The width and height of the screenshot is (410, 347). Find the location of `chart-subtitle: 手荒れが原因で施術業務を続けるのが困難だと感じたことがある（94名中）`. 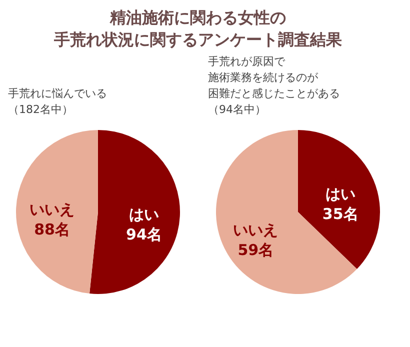

chart-subtitle: 手荒れが原因で施術業務を続けるのが困難だと感じたことがある（94名中） is located at coordinates (274, 85).